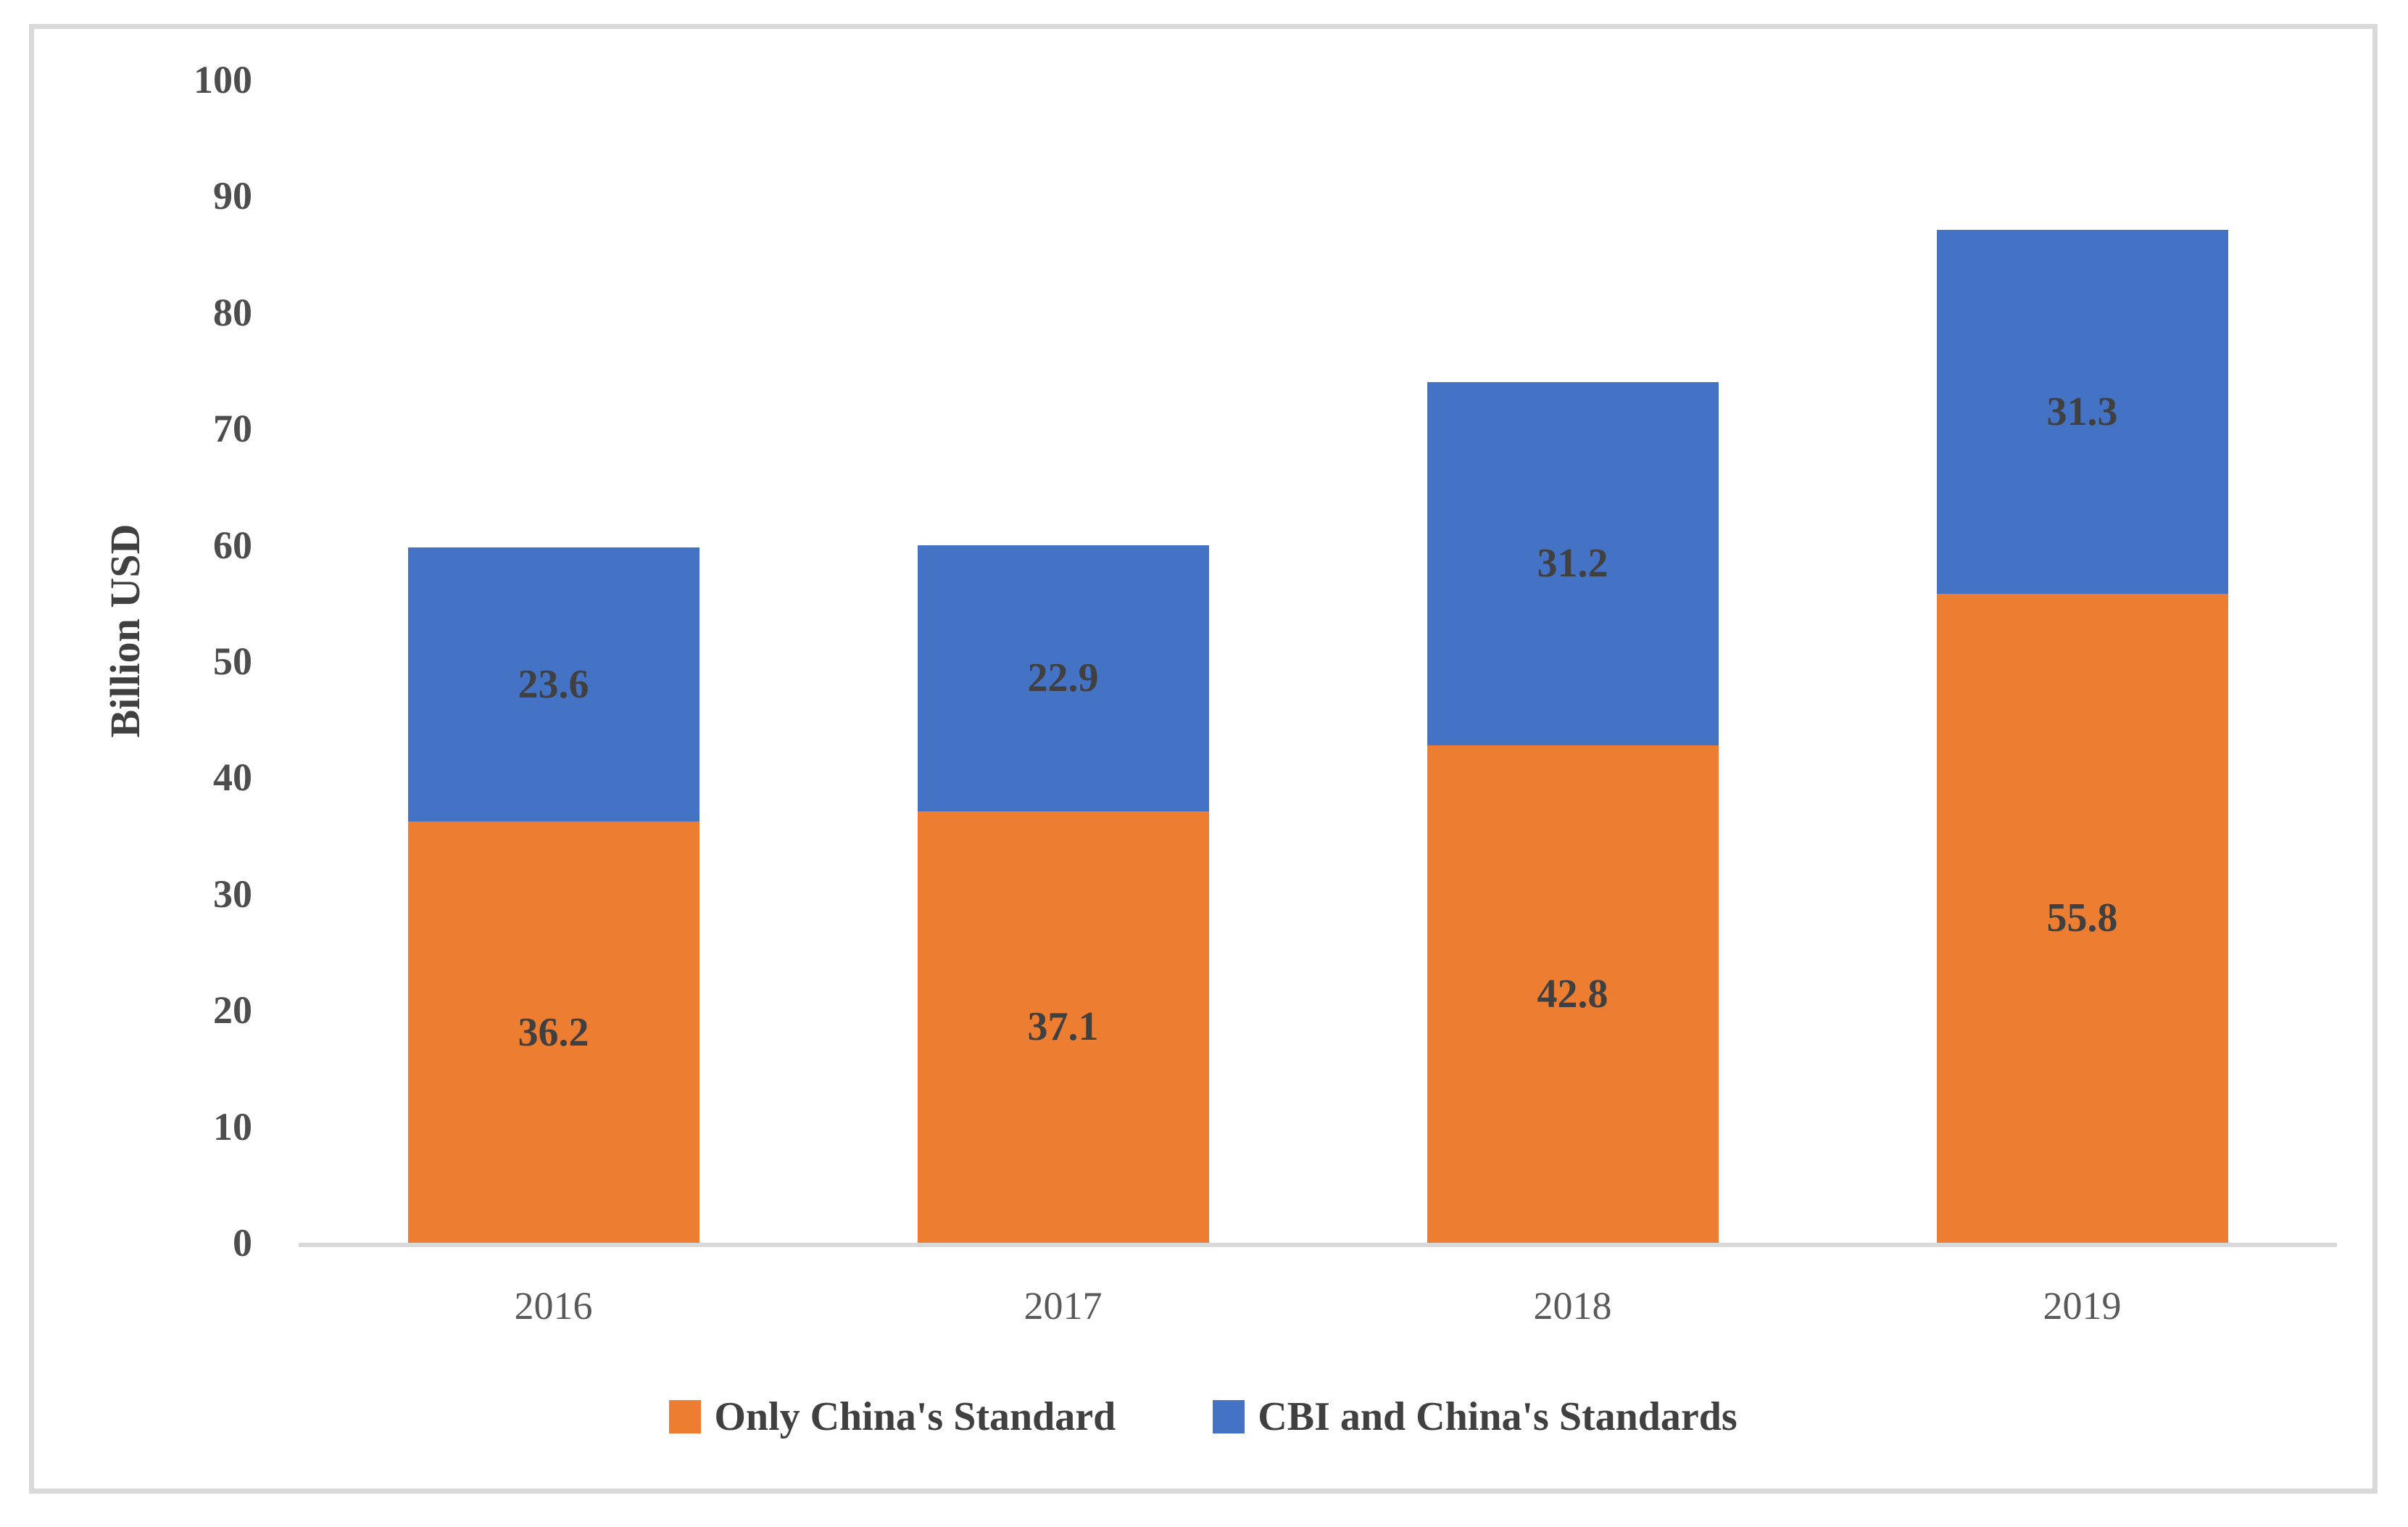 Image resolution: width=2408 pixels, height=1527 pixels. What do you see at coordinates (232, 1011) in the screenshot?
I see `y-tick-label: 20` at bounding box center [232, 1011].